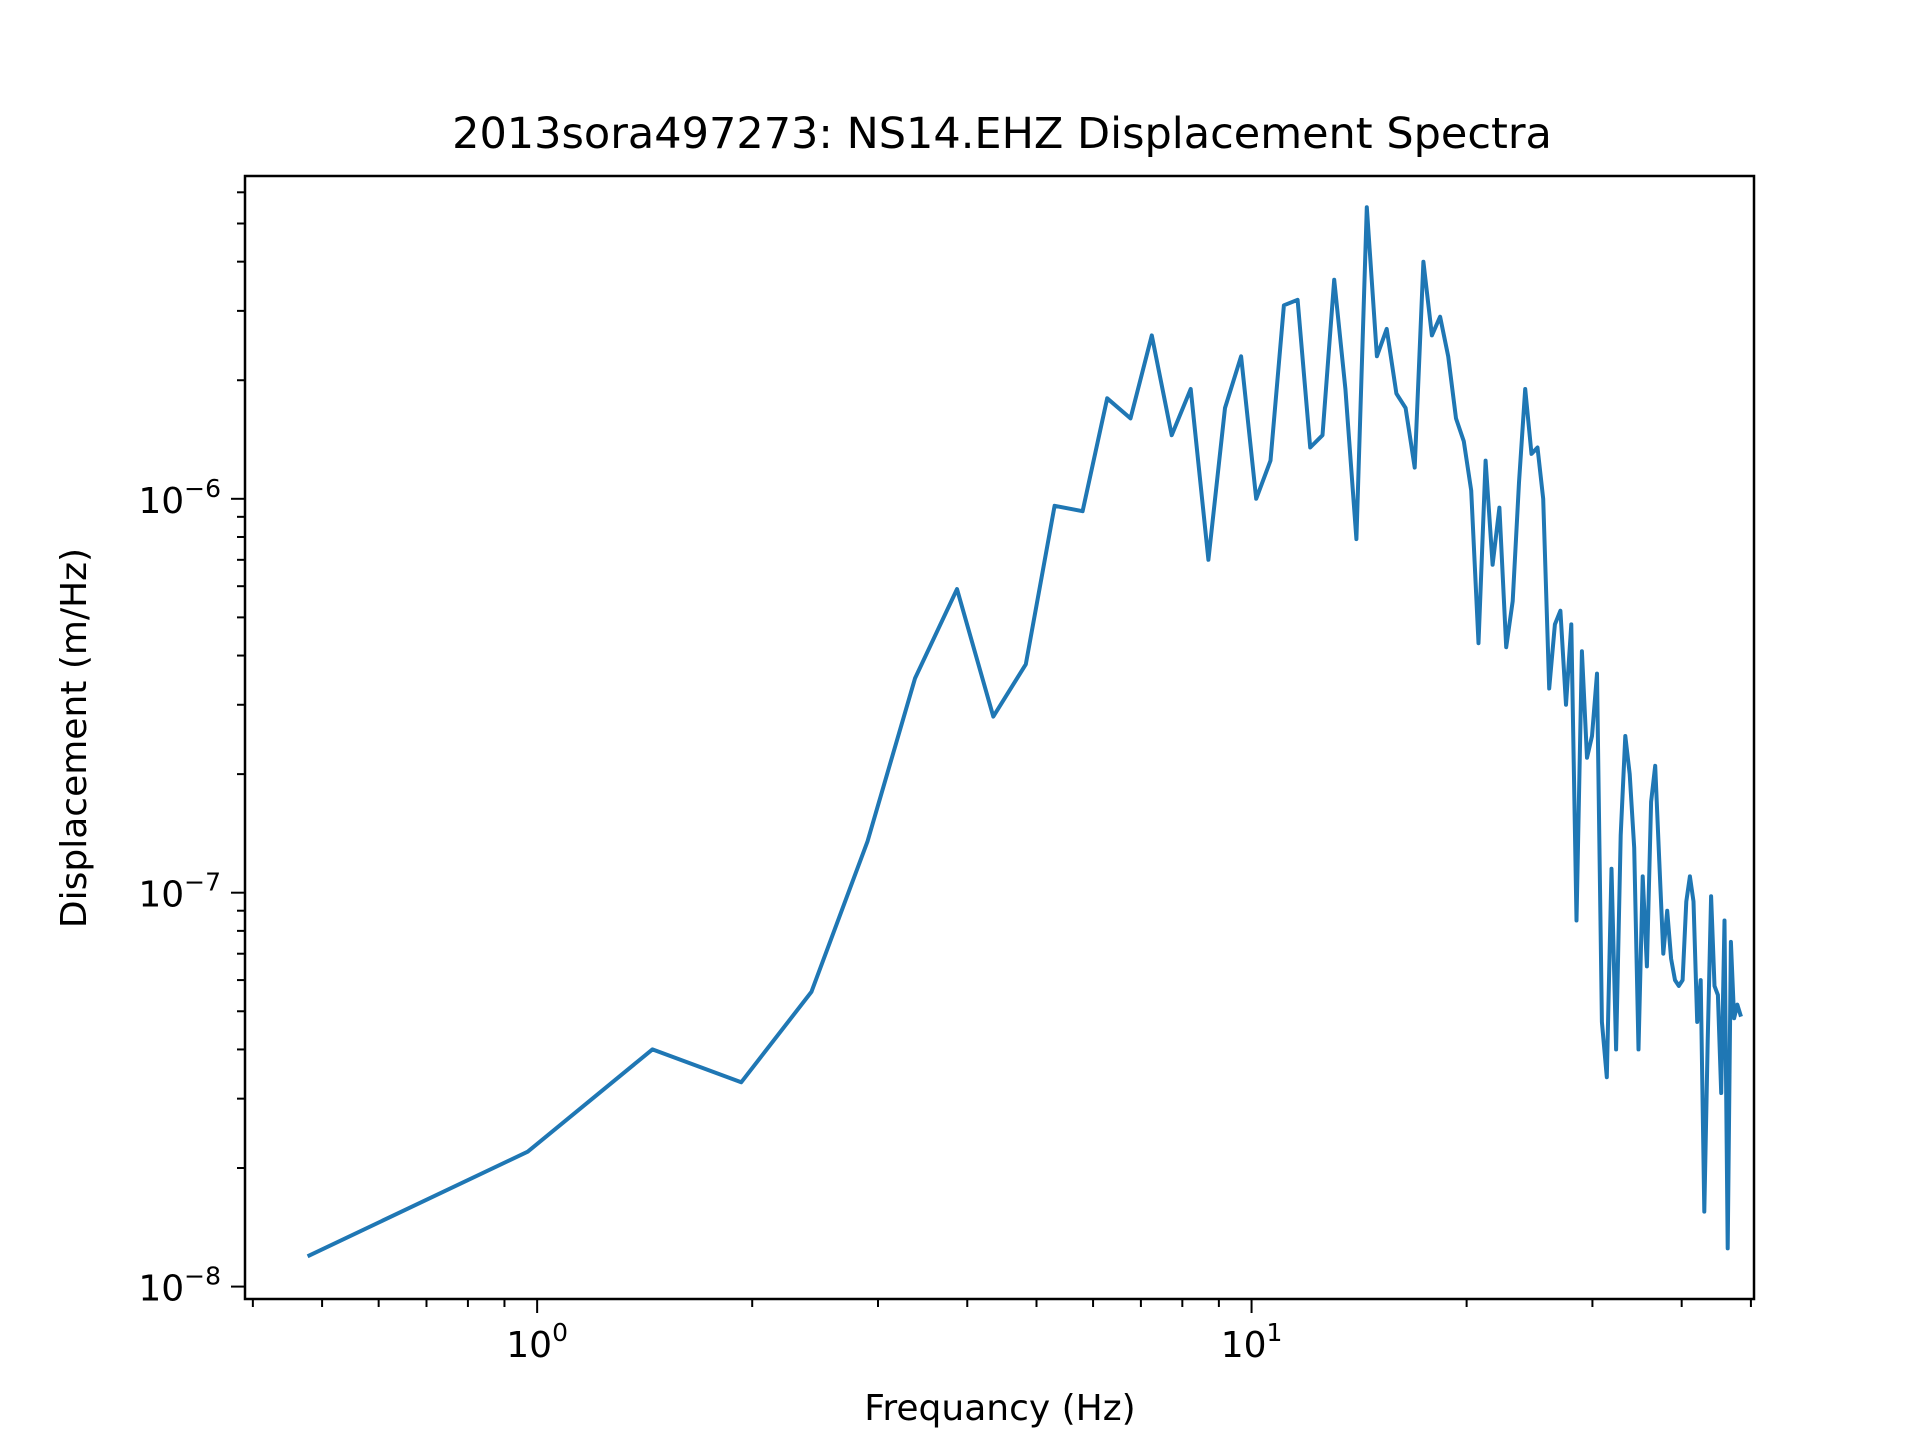 Image resolution: width=1920 pixels, height=1440 pixels. Describe the element at coordinates (560, 1332) in the screenshot. I see `x-tick-exponent: 0` at that location.